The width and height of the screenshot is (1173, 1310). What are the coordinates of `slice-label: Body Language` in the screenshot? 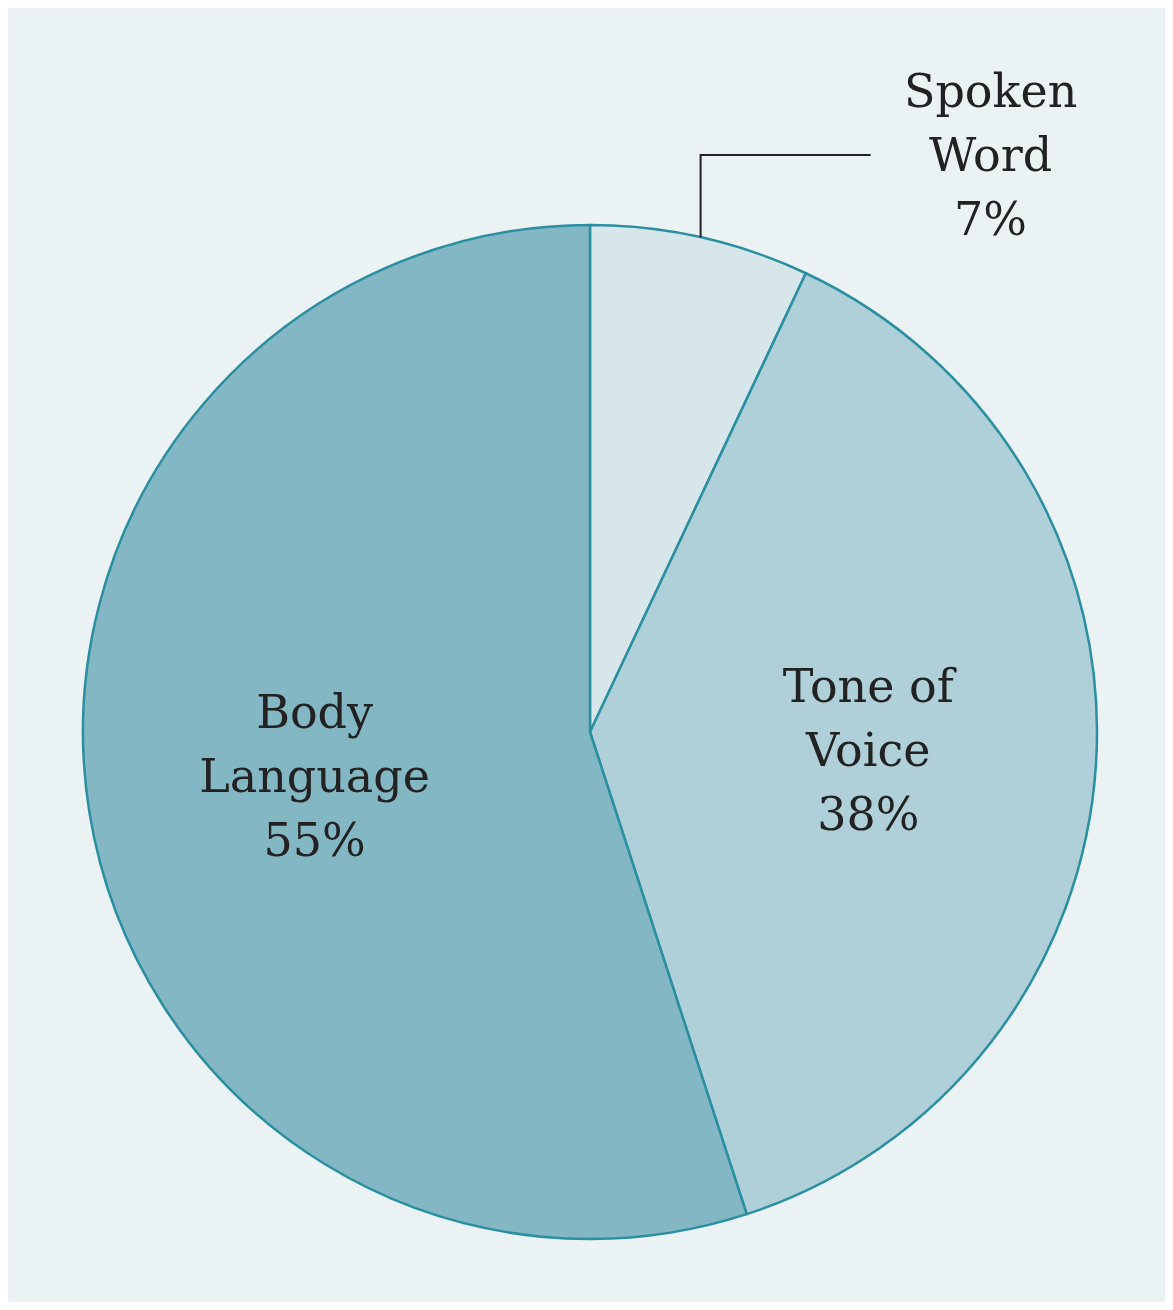 It's located at (314, 743).